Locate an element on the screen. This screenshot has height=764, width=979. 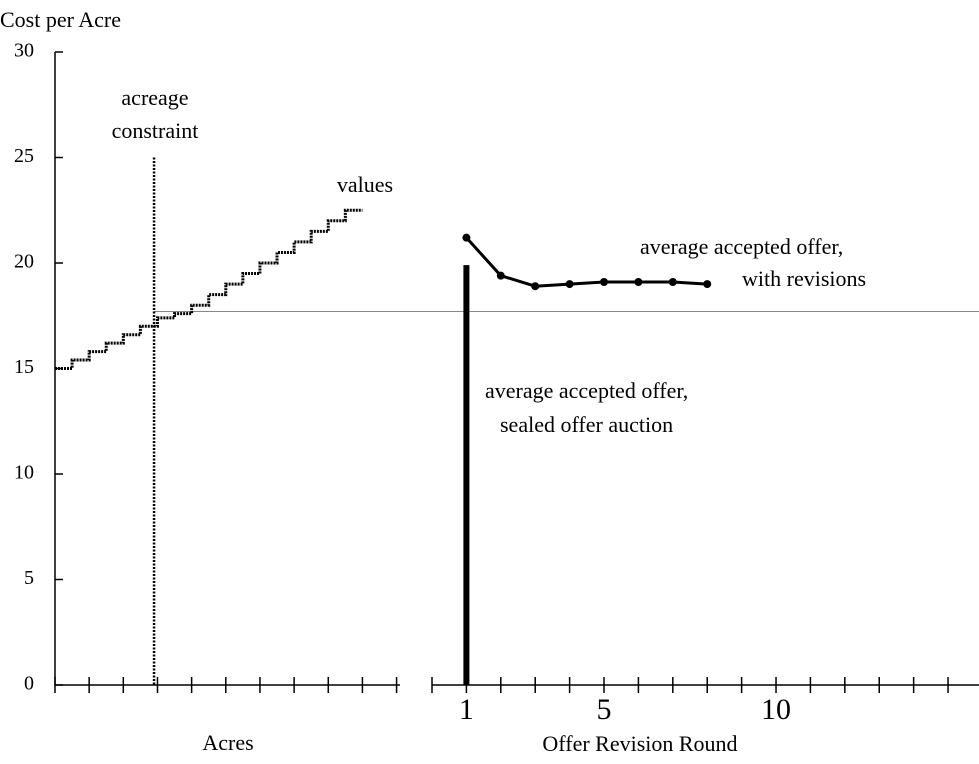
annotation: acreage is located at coordinates (154, 97).